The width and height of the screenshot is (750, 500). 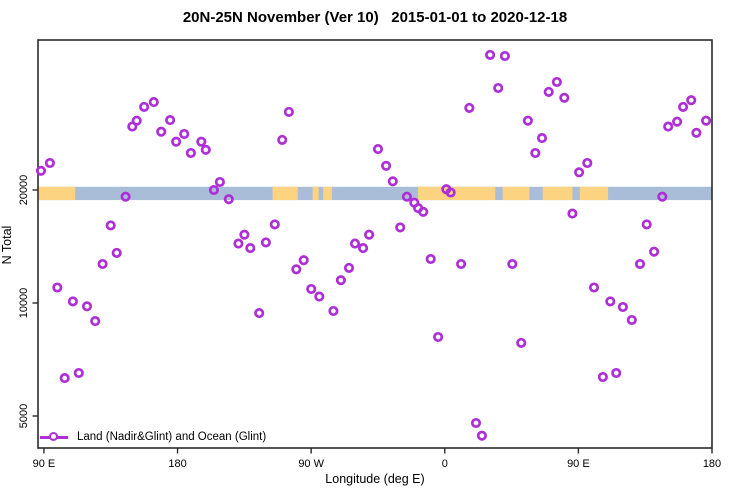 What do you see at coordinates (375, 193) in the screenshot?
I see `map-band-ocean` at bounding box center [375, 193].